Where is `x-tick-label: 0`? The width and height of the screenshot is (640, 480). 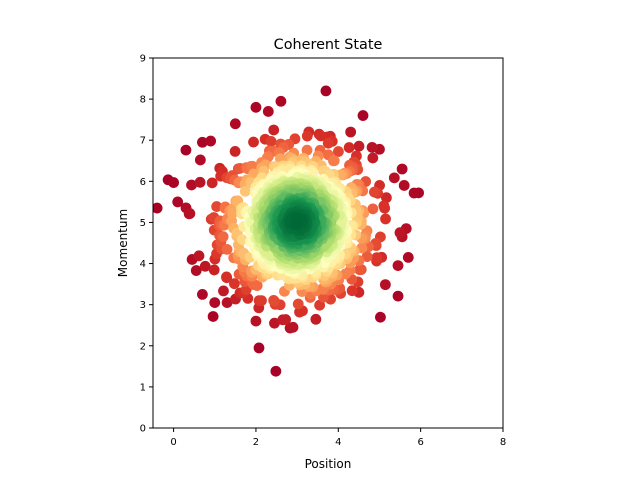
x-tick-label: 0 is located at coordinates (173, 442).